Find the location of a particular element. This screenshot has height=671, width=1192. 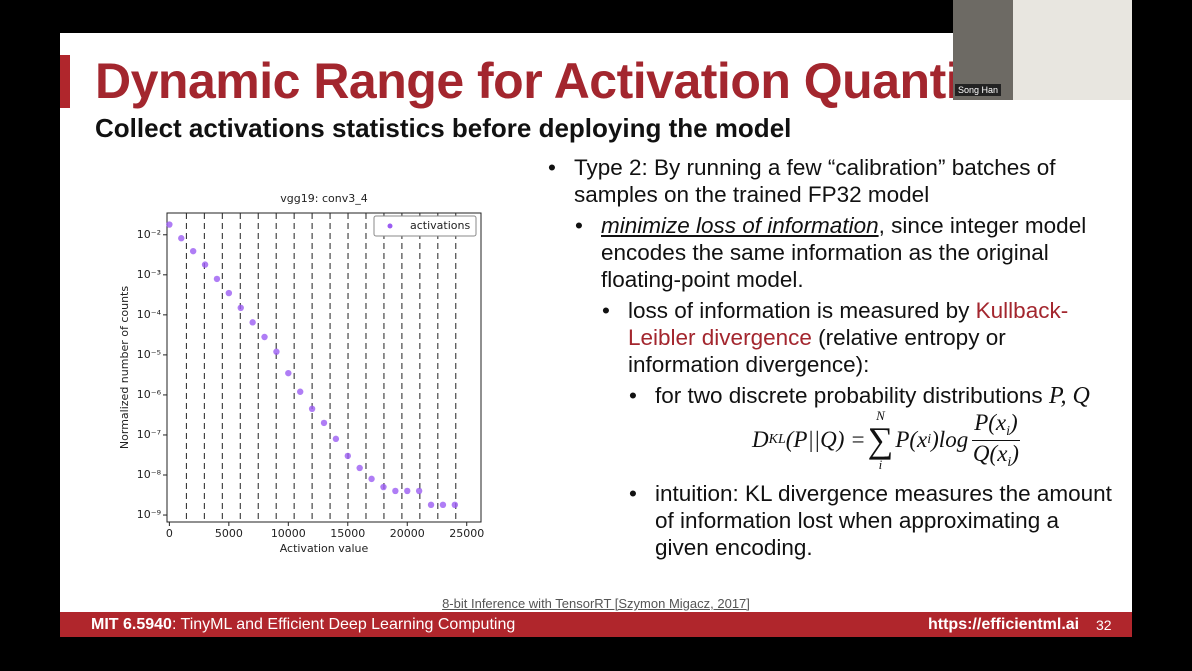

url: https://efficientml.ai is located at coordinates (1004, 624).